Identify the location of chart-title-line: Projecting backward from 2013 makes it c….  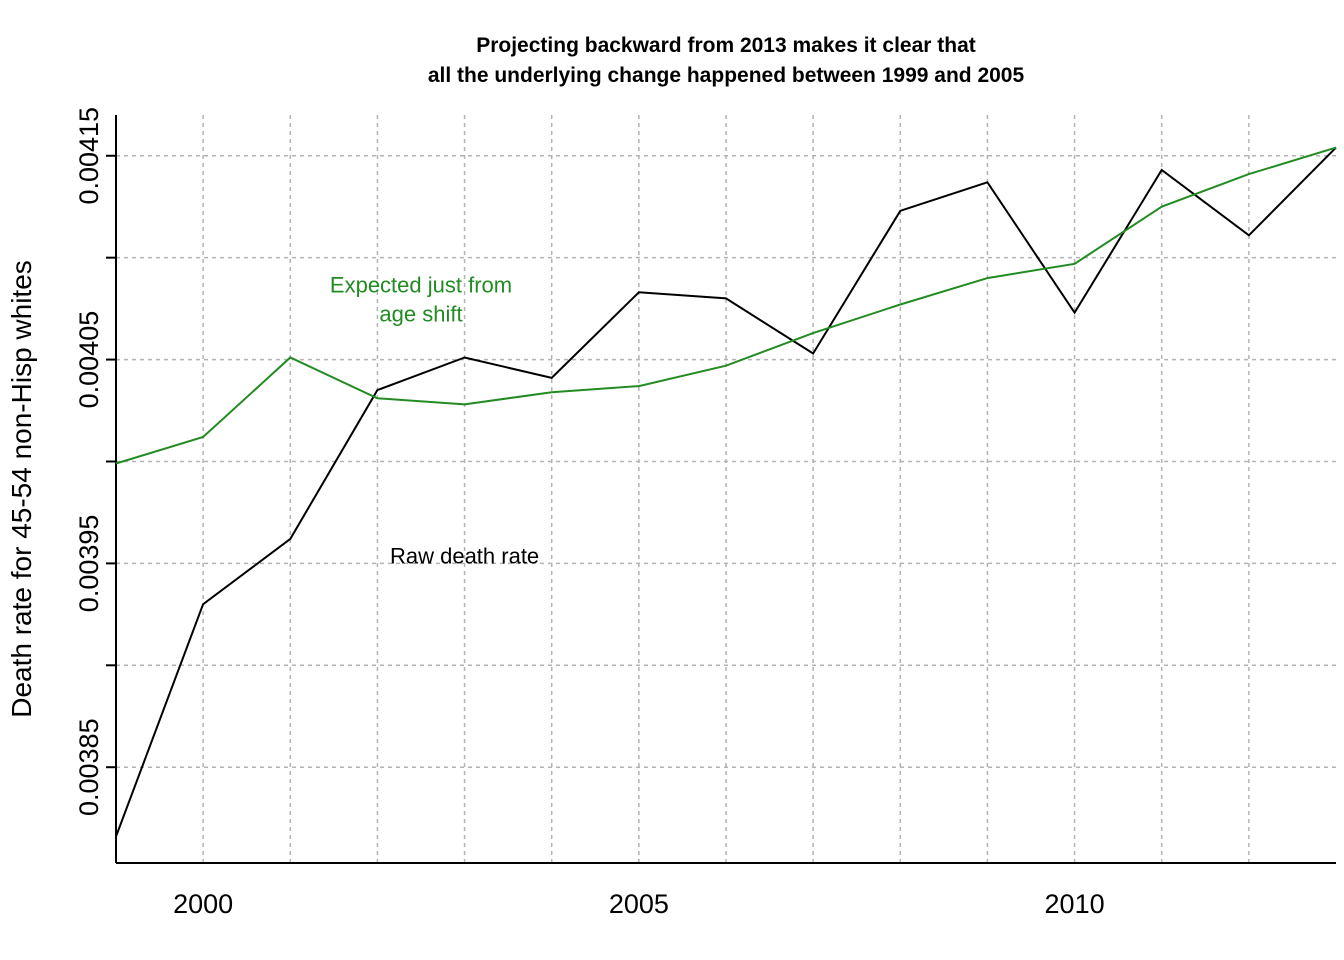
(726, 45).